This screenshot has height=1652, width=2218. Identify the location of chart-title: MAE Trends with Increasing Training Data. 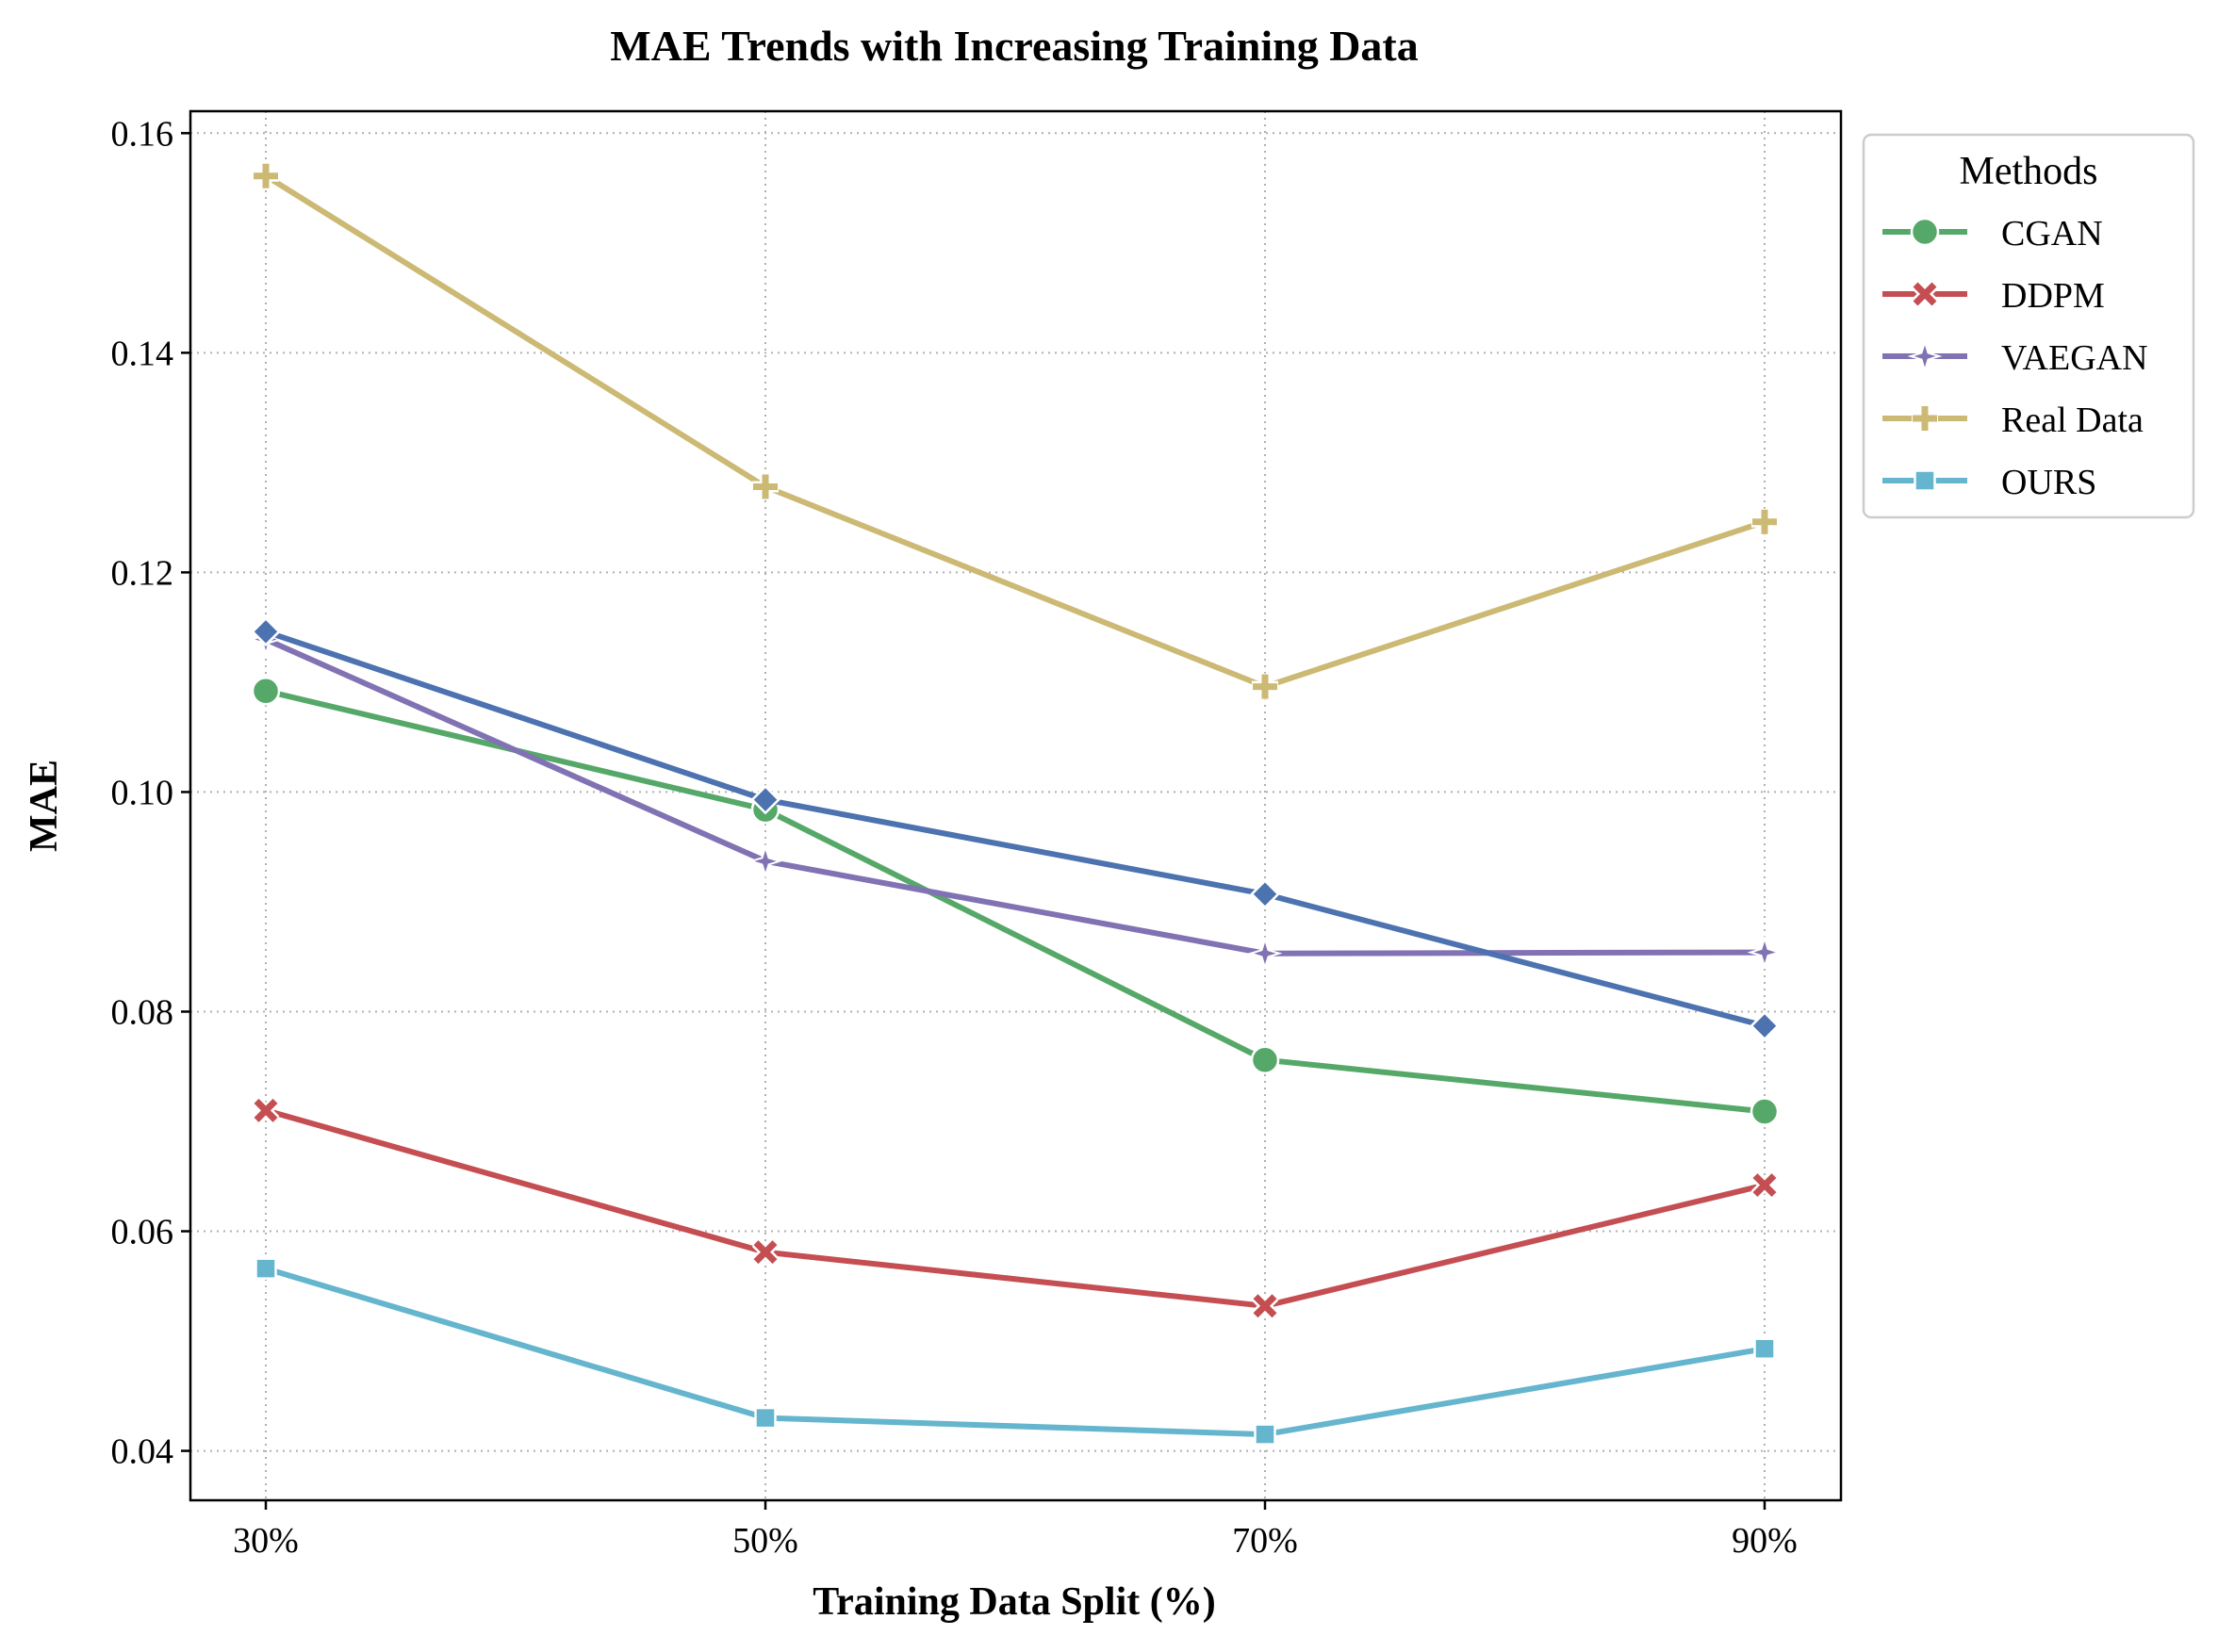
(1014, 46).